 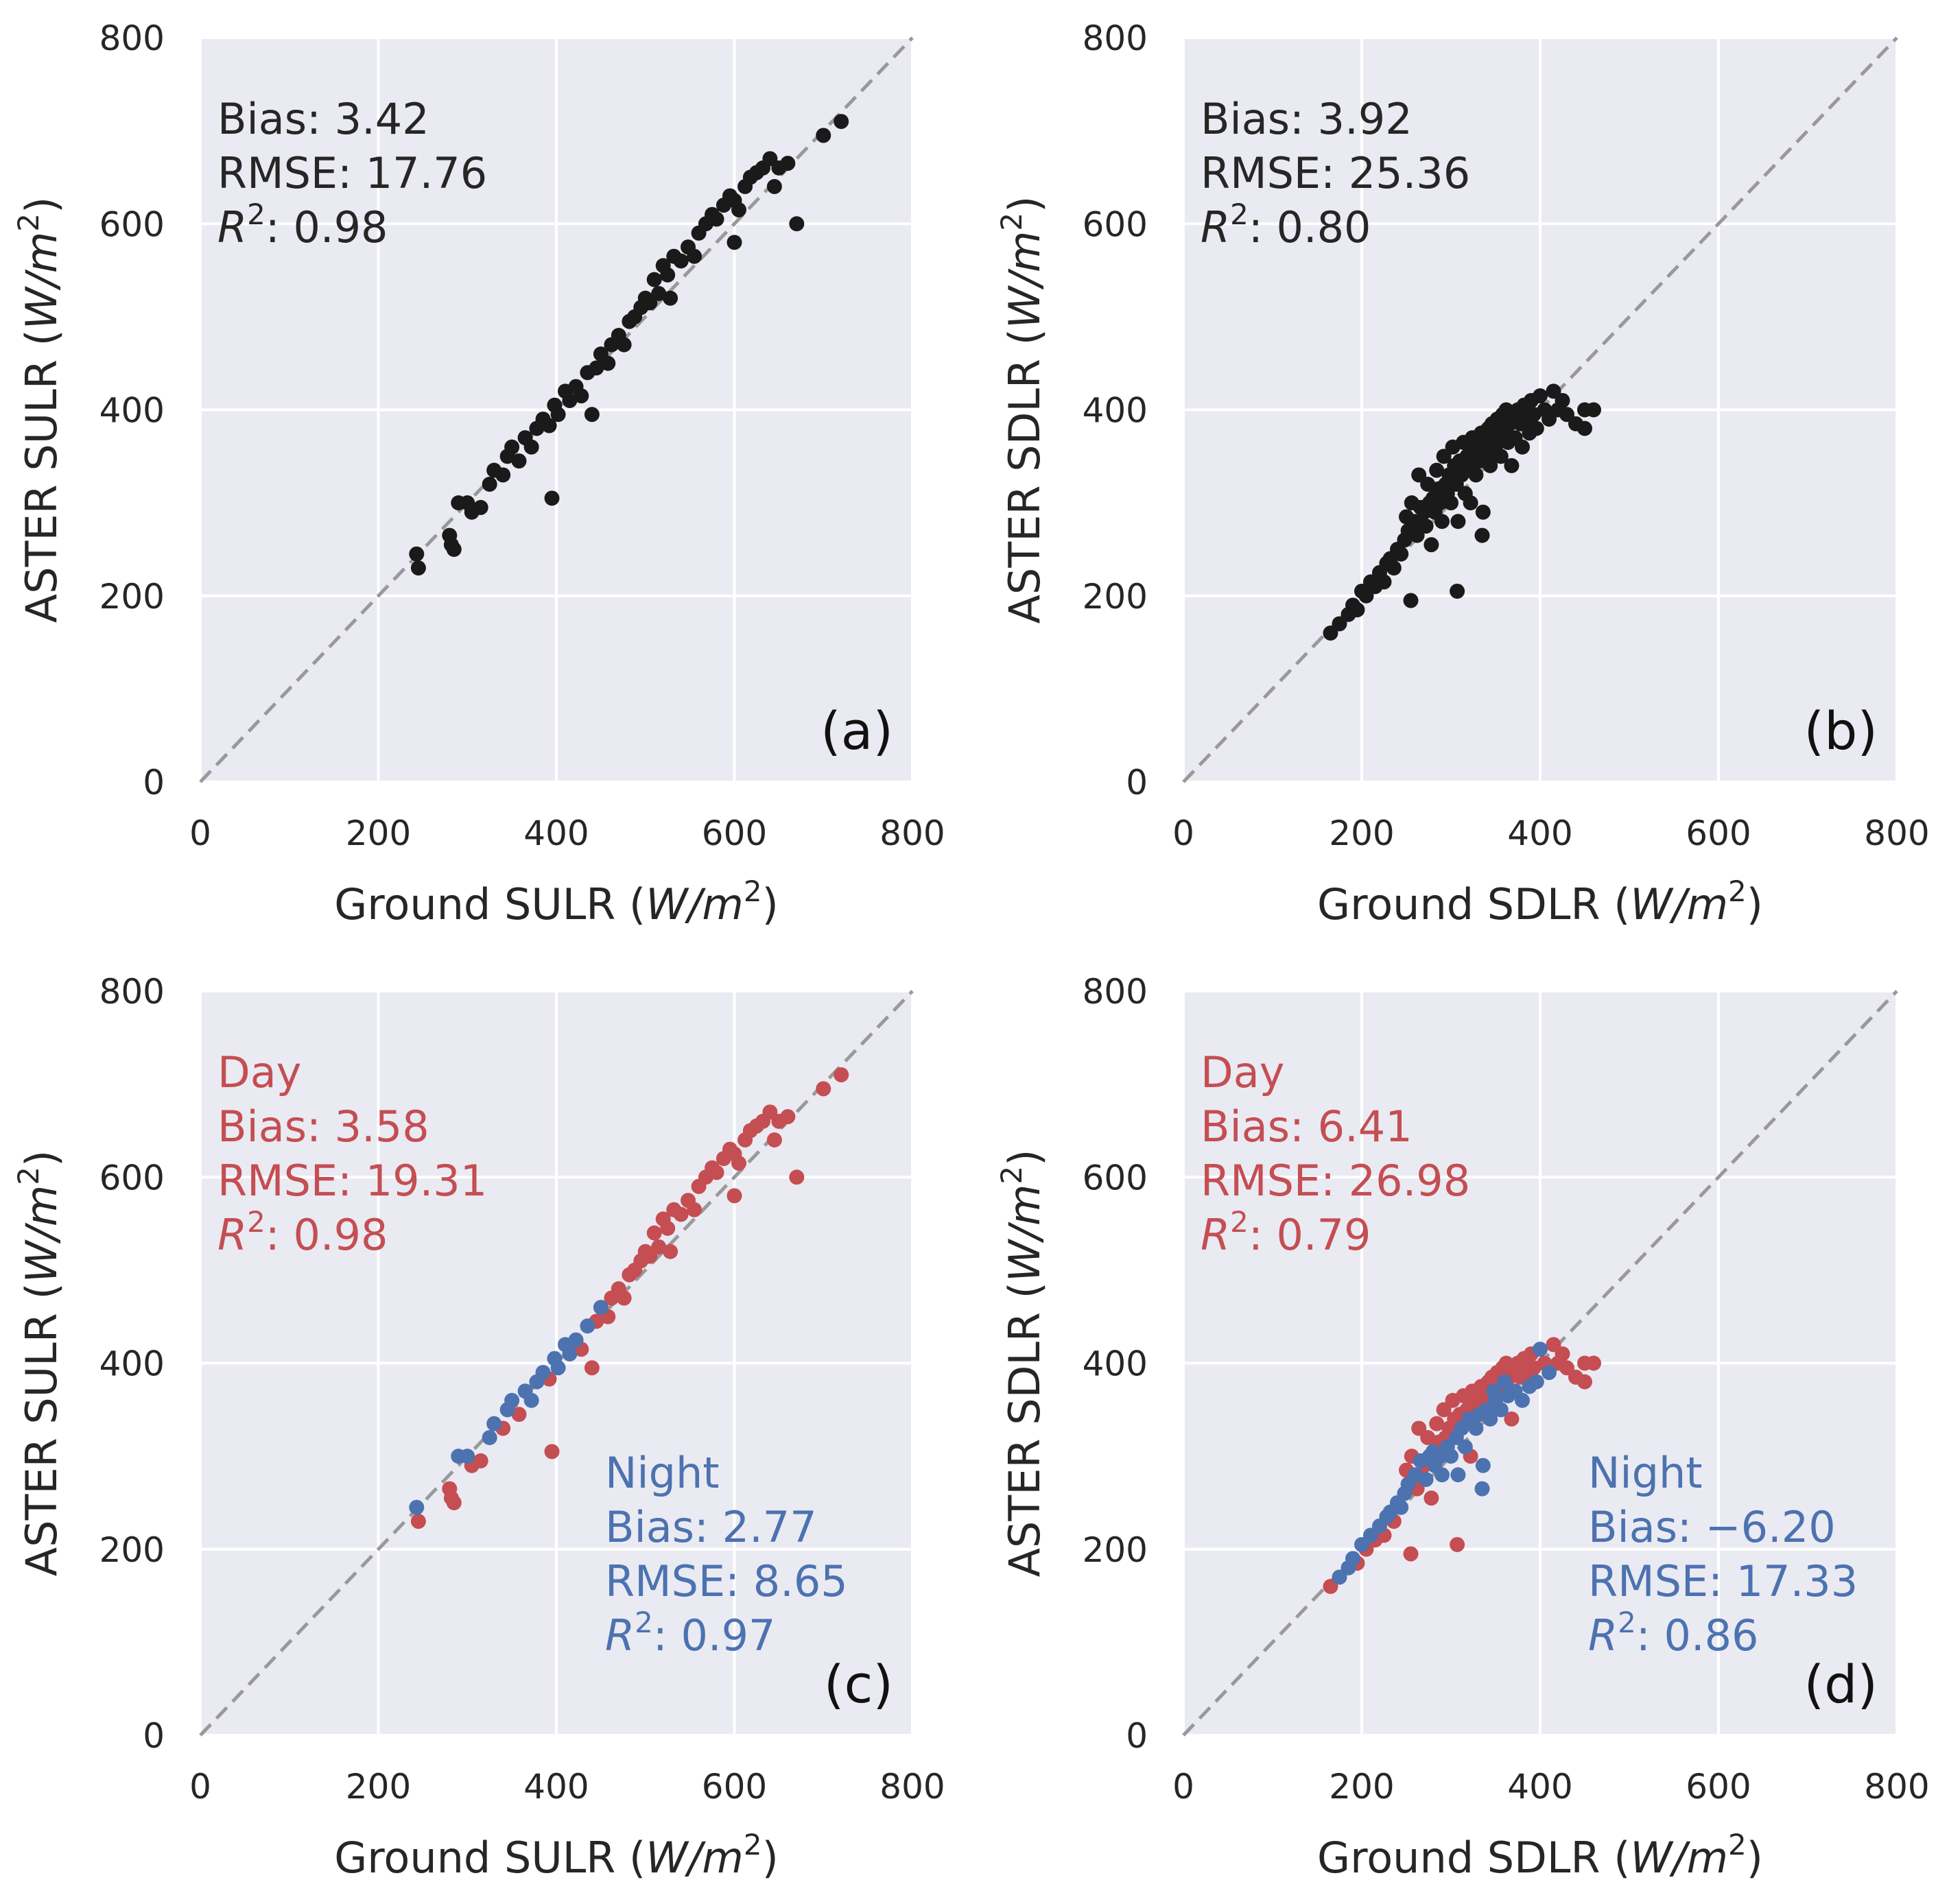 What do you see at coordinates (323, 119) in the screenshot?
I see `all-bias: Bias: 3.42` at bounding box center [323, 119].